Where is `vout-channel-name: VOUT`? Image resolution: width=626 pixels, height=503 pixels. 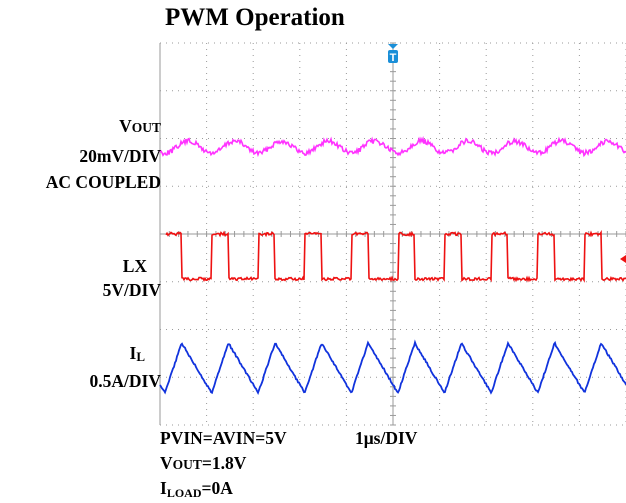 vout-channel-name: VOUT is located at coordinates (140, 126).